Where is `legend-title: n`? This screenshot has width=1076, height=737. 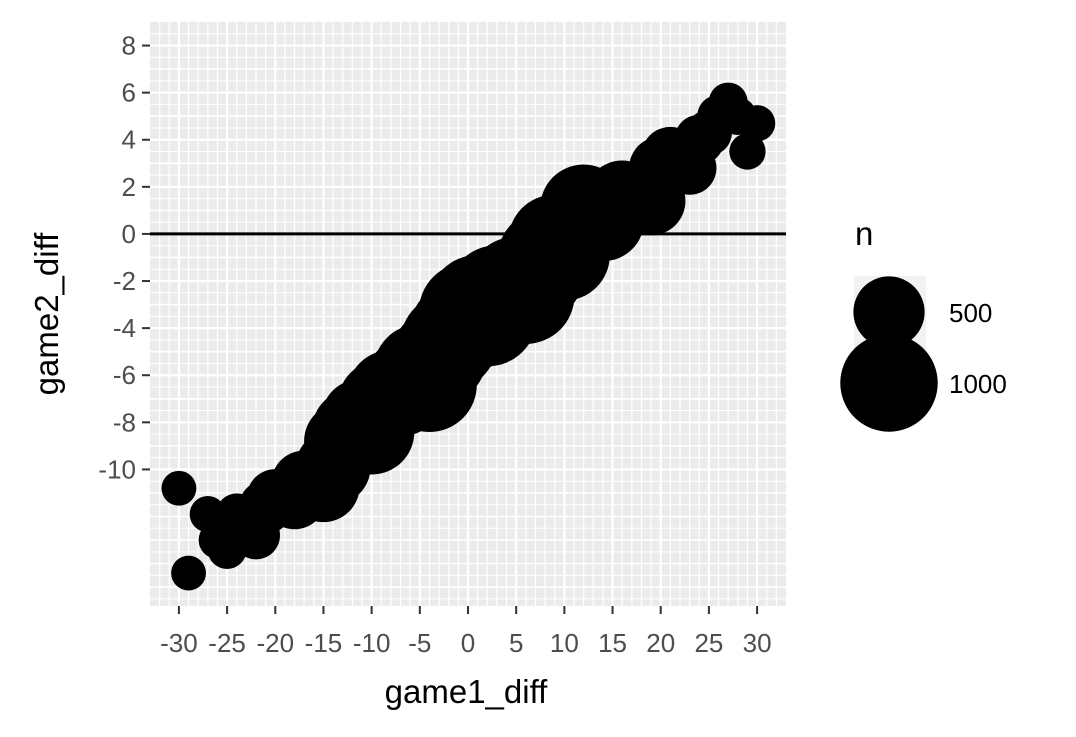
legend-title: n is located at coordinates (864, 233).